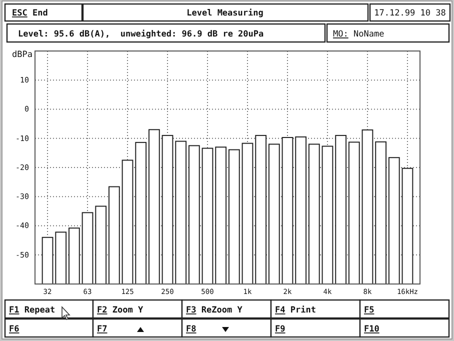 The width and height of the screenshot is (454, 341). Describe the element at coordinates (120, 311) in the screenshot. I see `text: F2 Zoom Y` at that location.